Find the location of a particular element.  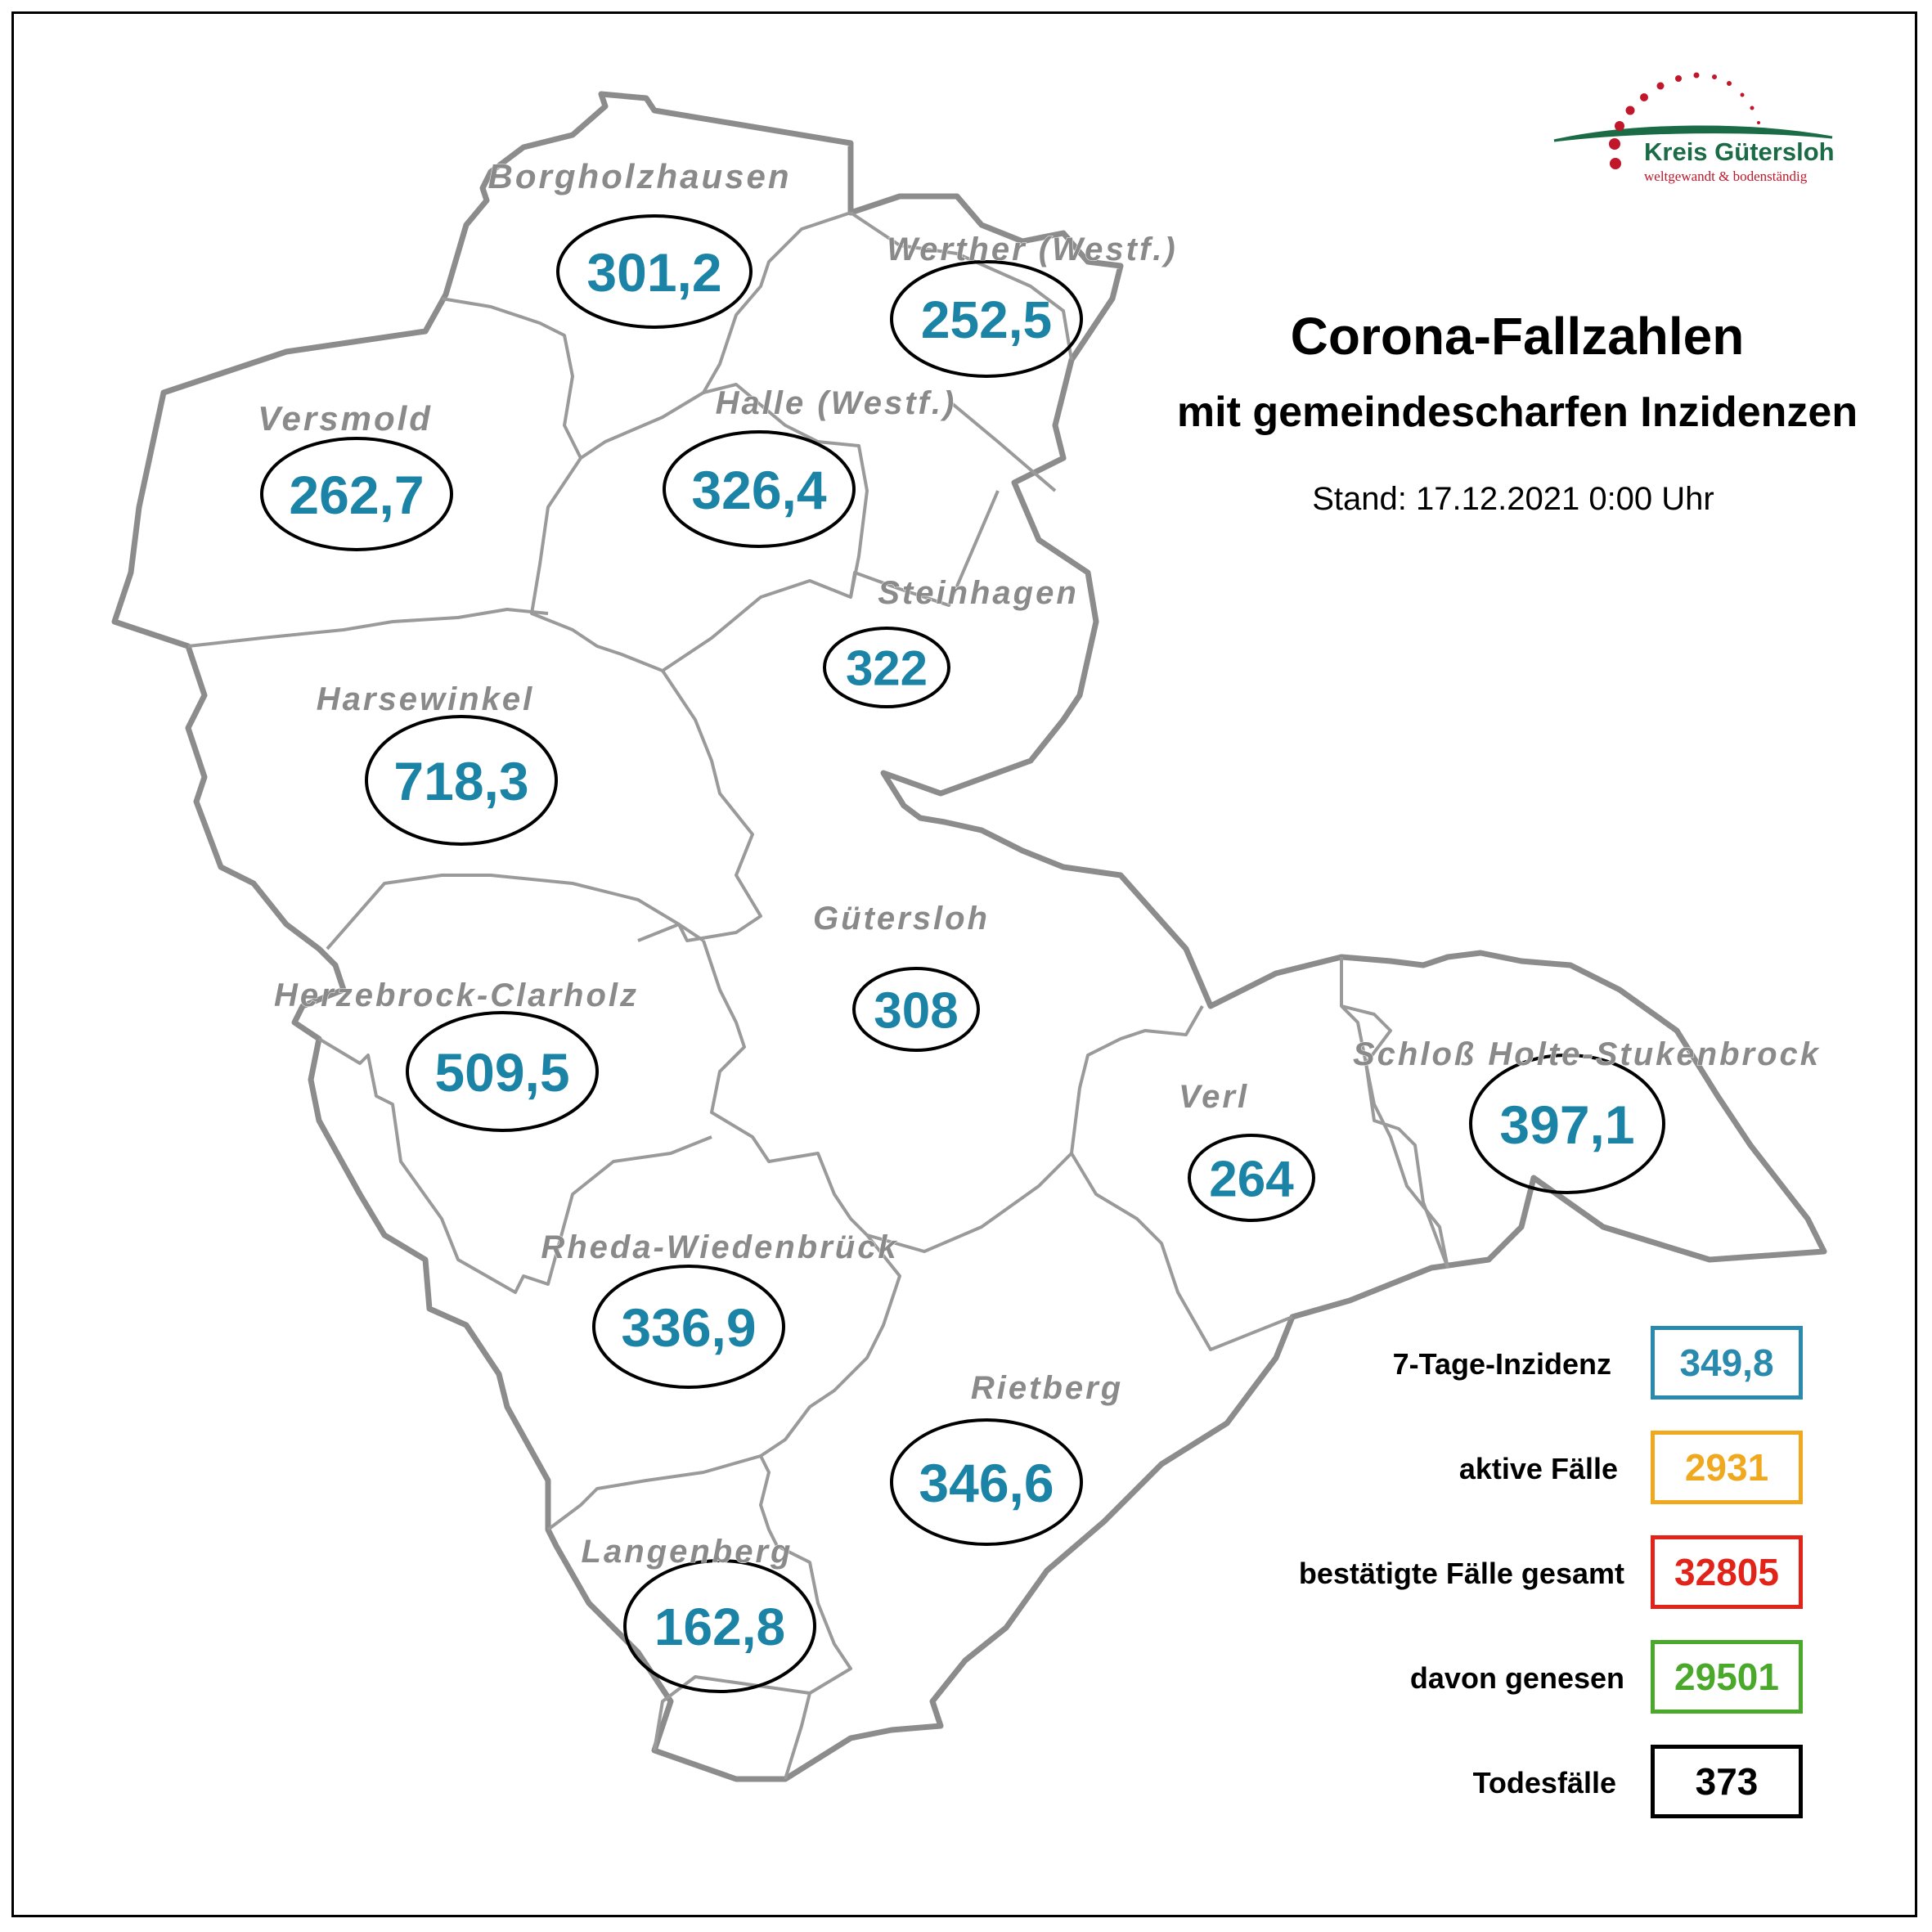

incidence-value-harsewinkel: 718,3 is located at coordinates (460, 781).